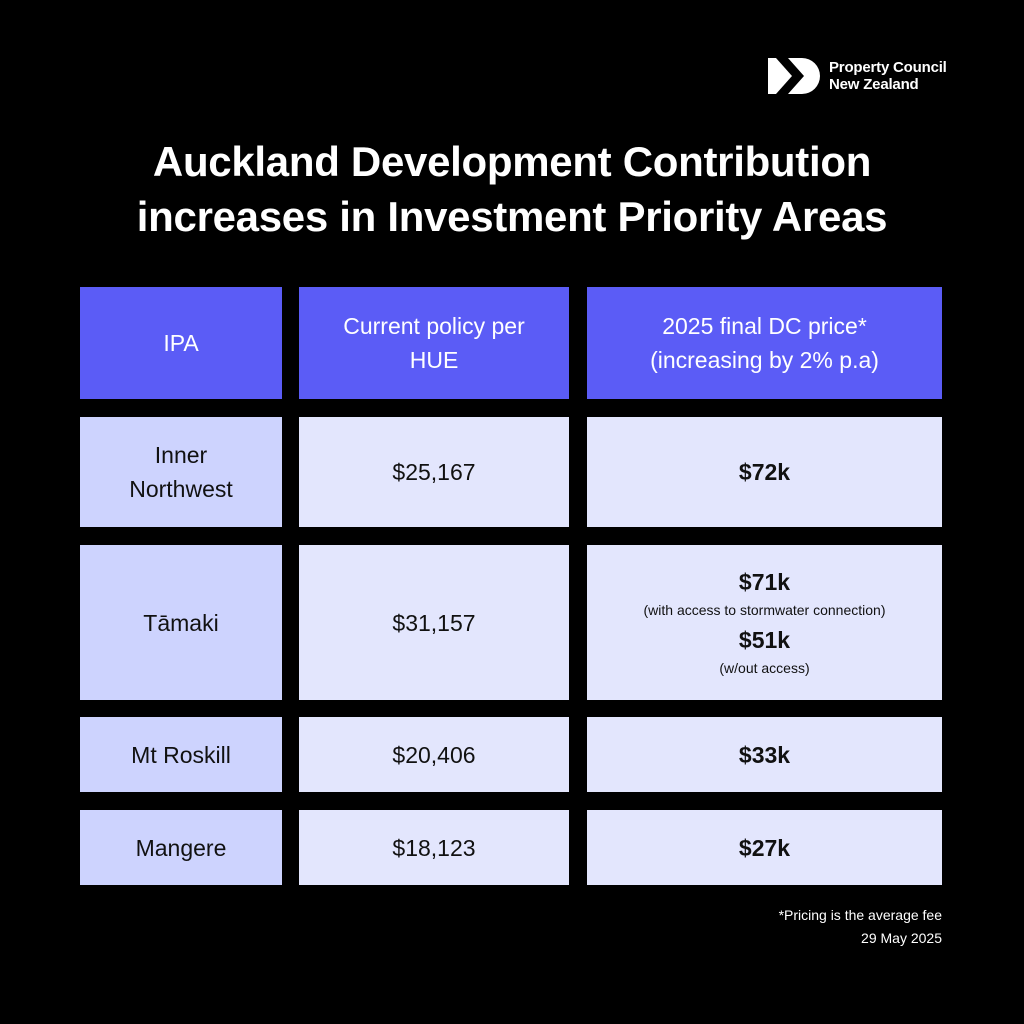  I want to click on final-value: $33k, so click(764, 754).